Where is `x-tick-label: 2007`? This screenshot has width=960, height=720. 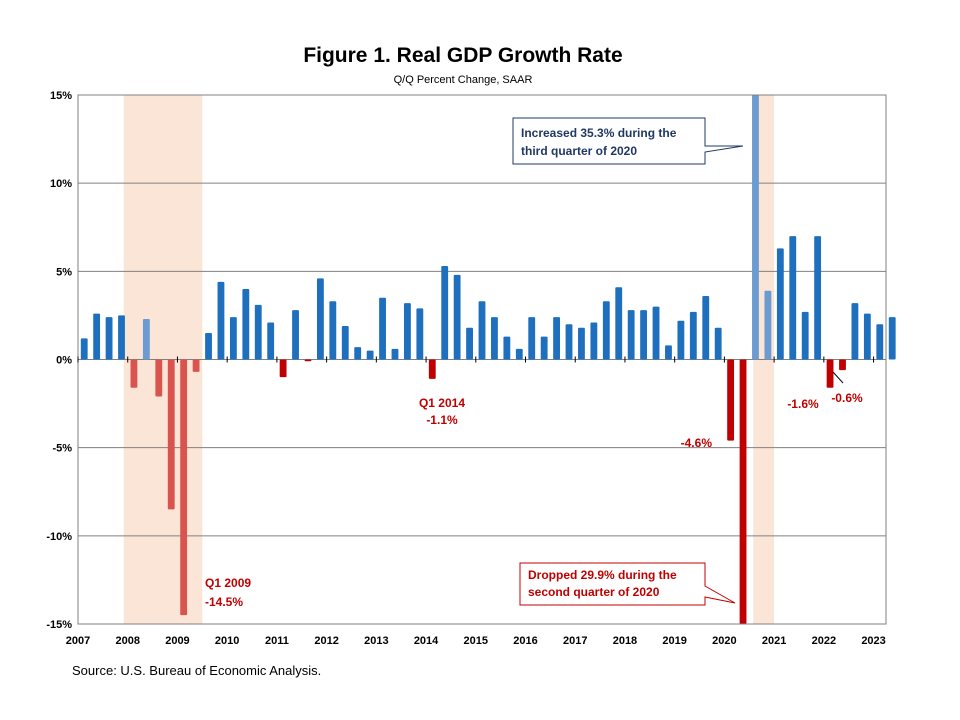
x-tick-label: 2007 is located at coordinates (78, 641).